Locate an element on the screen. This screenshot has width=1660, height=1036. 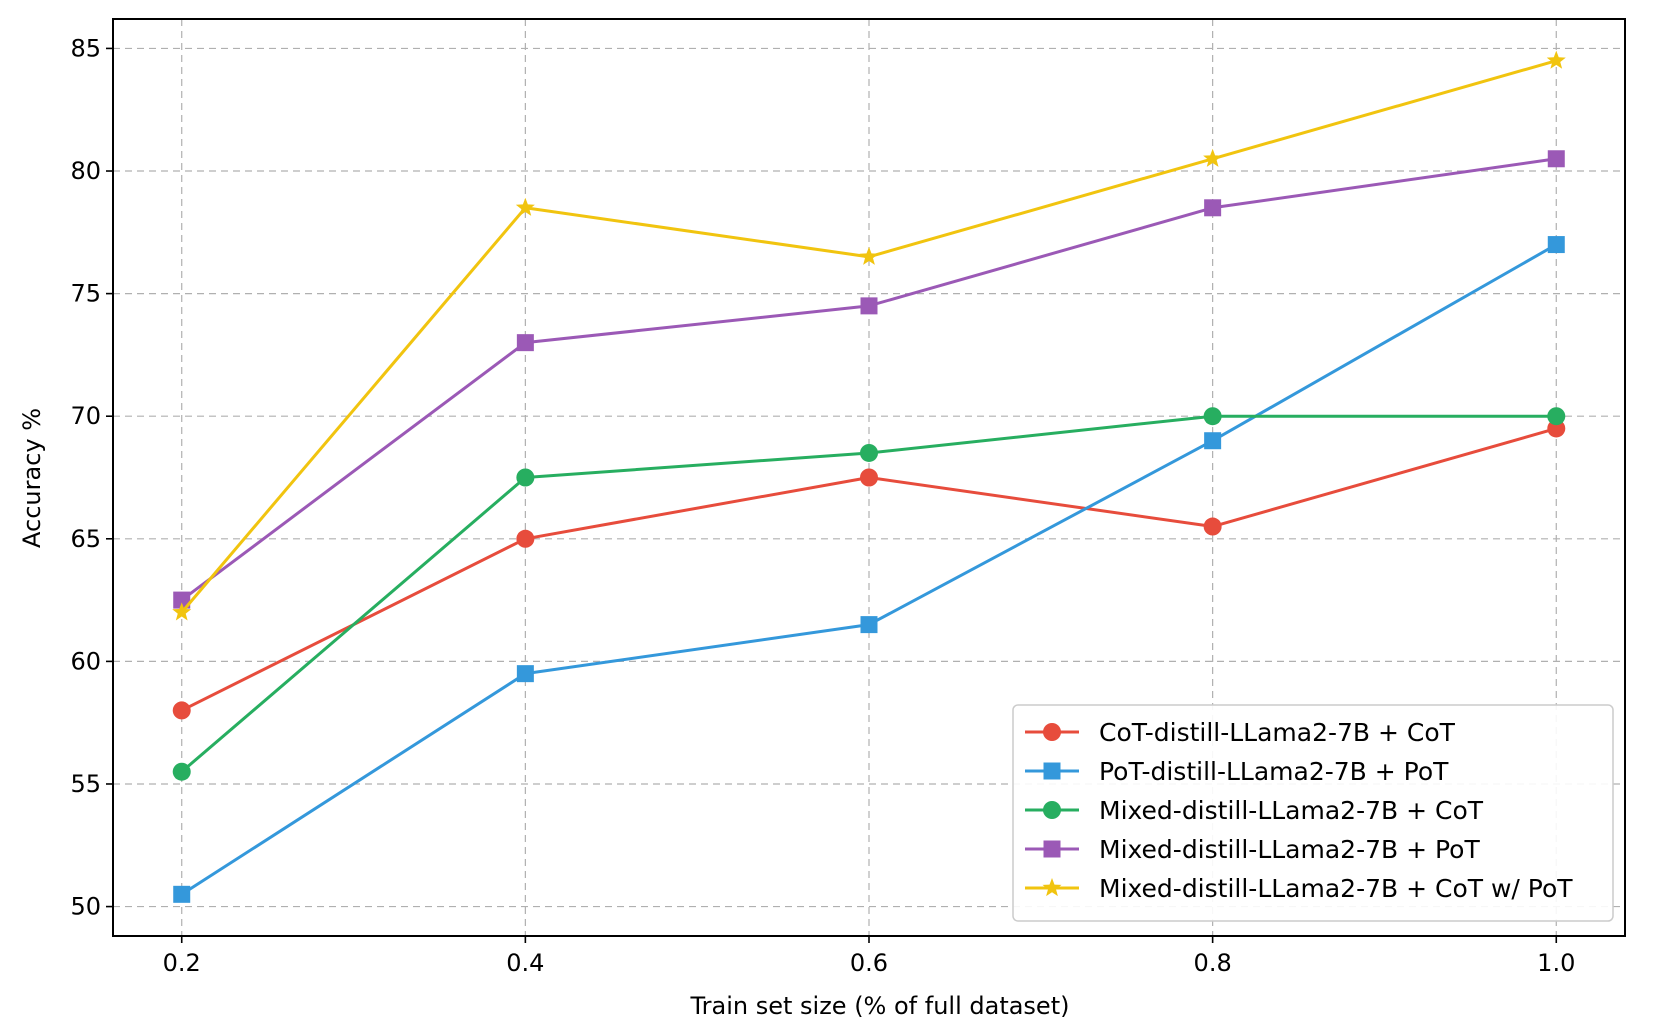
y-tick-label: 75 is located at coordinates (85, 294).